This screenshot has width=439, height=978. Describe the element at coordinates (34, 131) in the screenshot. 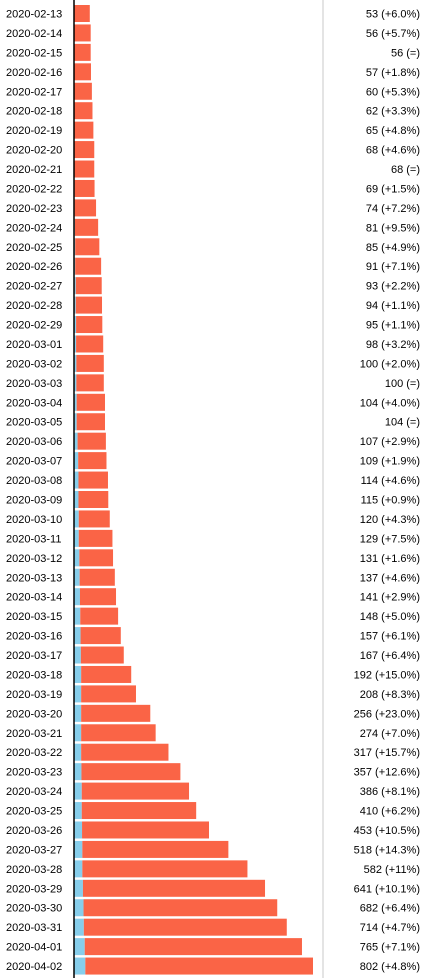

I see `y-tick-label: 2020-02-19` at that location.